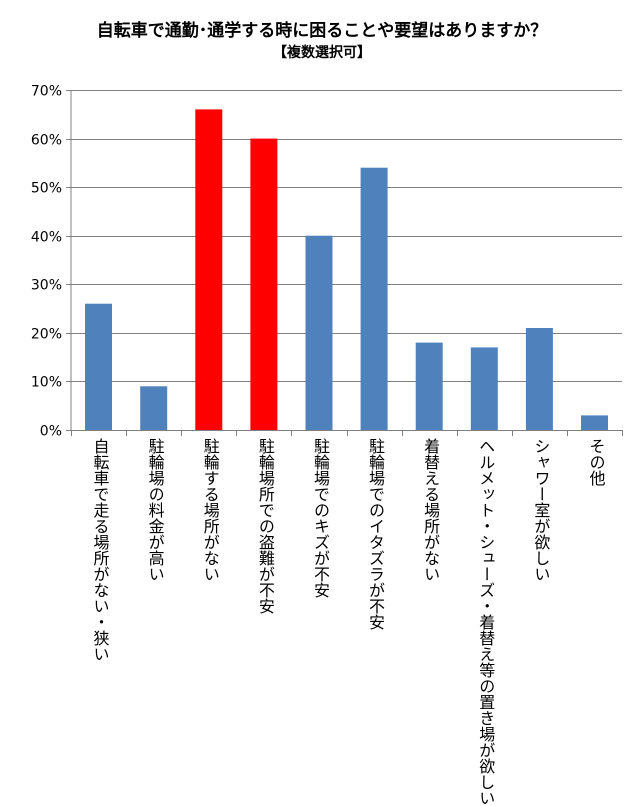  What do you see at coordinates (376, 534) in the screenshot?
I see `category-label: 駐輪場でのイタズラが不安` at bounding box center [376, 534].